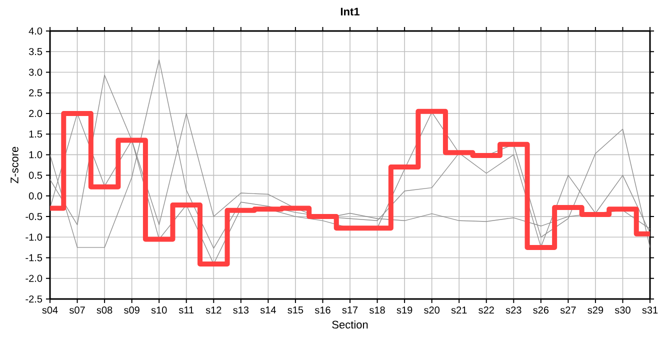 The height and width of the screenshot is (360, 660). Describe the element at coordinates (186, 310) in the screenshot. I see `x-tick-label: s11` at that location.